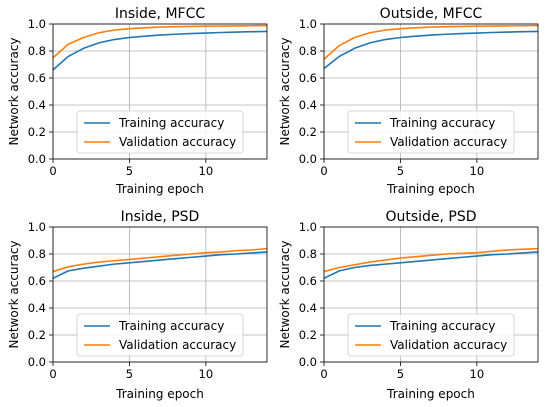 This screenshot has width=550, height=407. Describe the element at coordinates (160, 217) in the screenshot. I see `chart-title: Inside, PSD` at that location.